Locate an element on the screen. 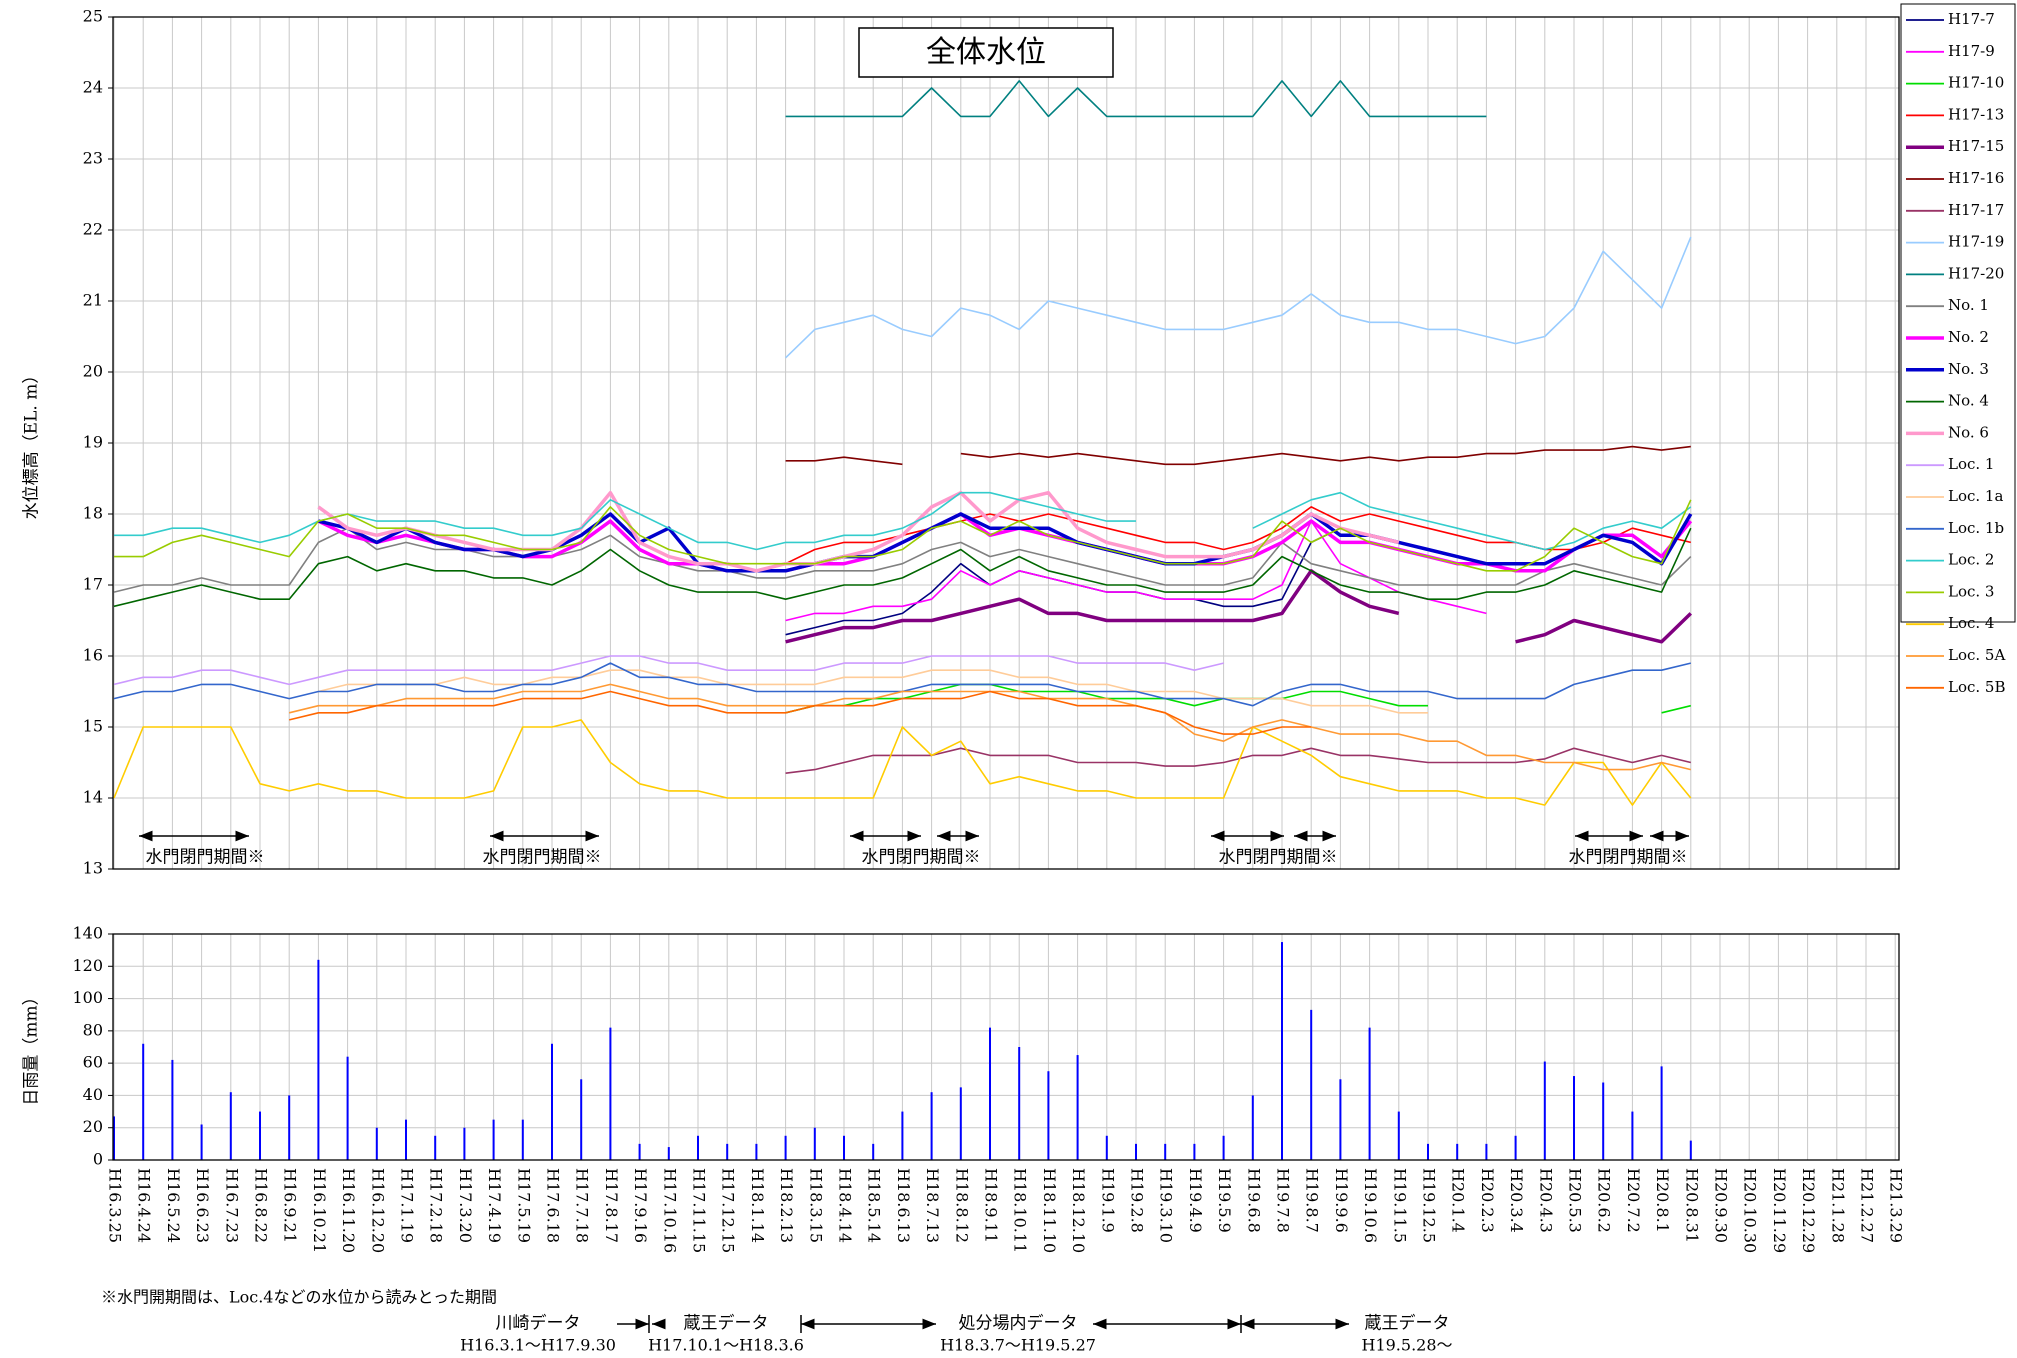 This screenshot has height=1358, width=2017. y-tick-label: 23 is located at coordinates (93, 158).